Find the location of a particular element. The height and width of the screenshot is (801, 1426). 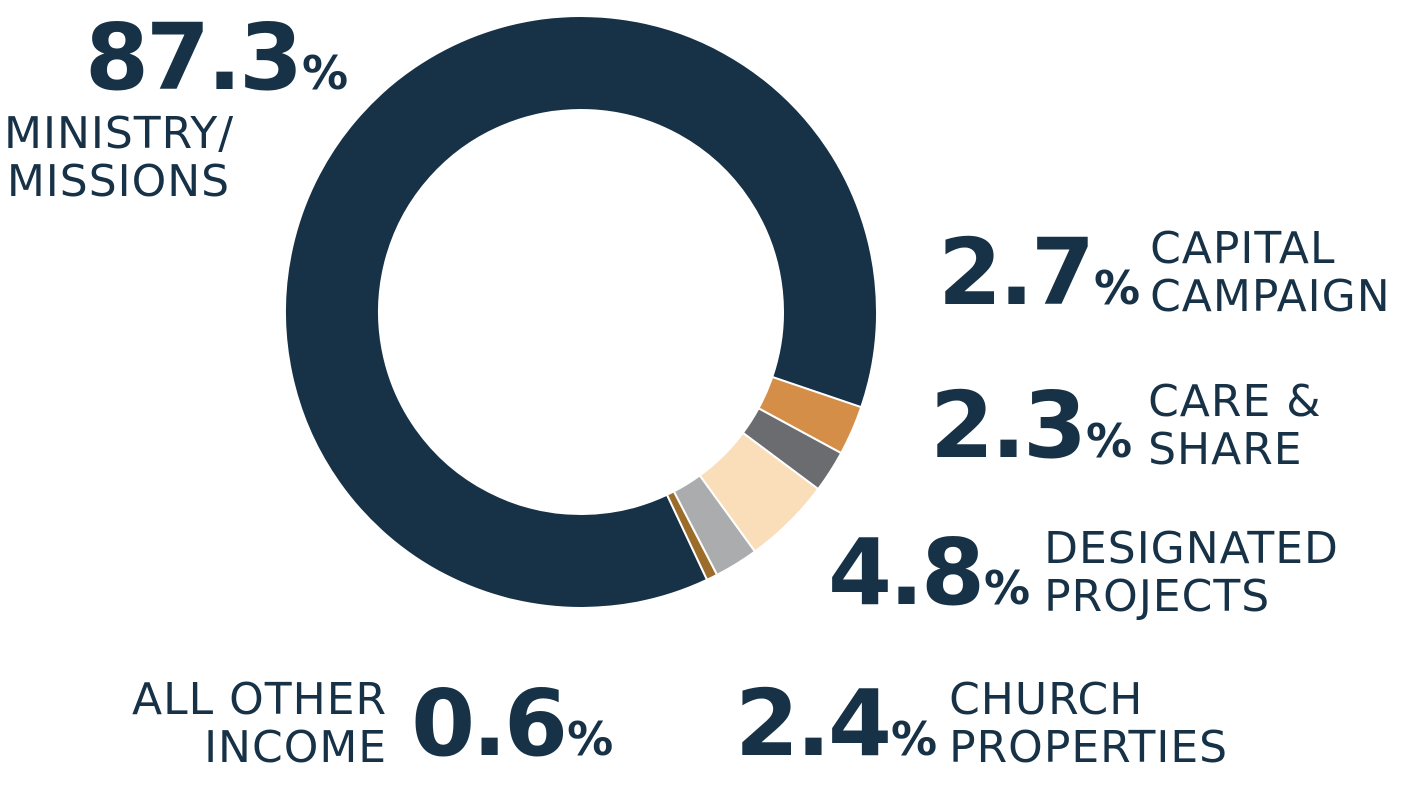

label-capital-campaign: 2.7% CAPITAL CAMPAIGN is located at coordinates (1164, 273).